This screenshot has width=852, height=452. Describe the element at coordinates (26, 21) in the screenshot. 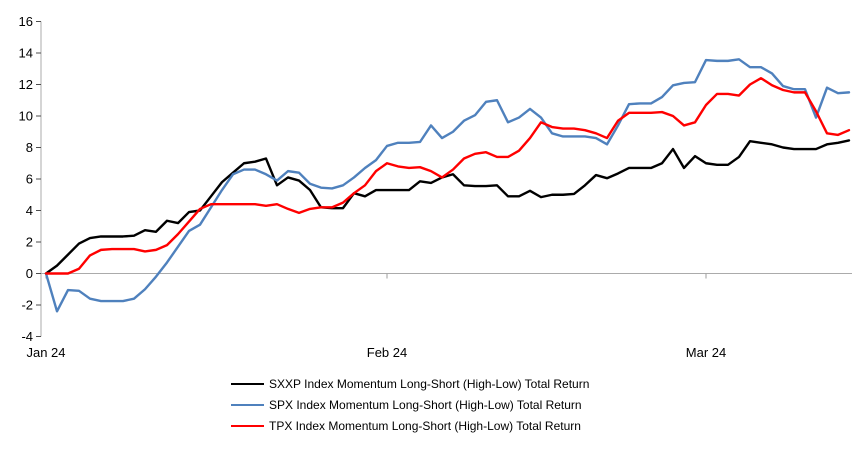

I see `y-axis-tick-label: 16` at that location.